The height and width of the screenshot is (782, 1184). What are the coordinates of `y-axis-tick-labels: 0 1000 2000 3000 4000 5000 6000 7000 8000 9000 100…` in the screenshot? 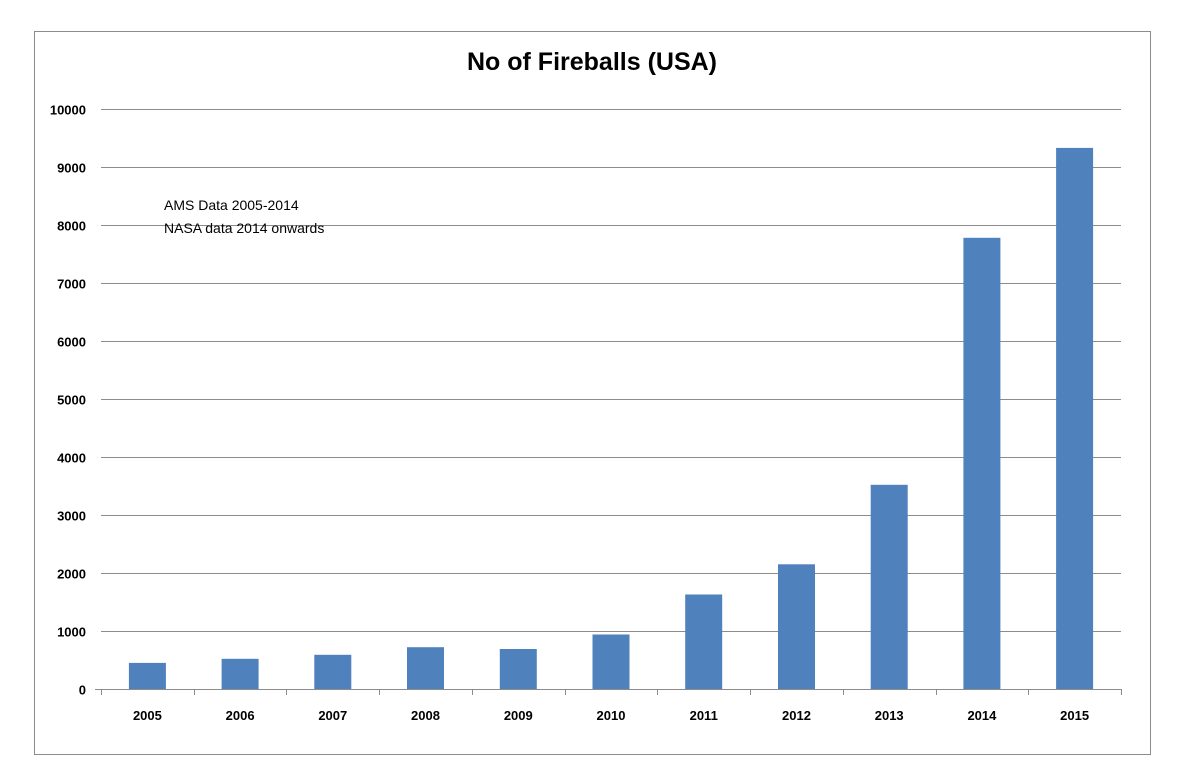 It's located at (68, 400).